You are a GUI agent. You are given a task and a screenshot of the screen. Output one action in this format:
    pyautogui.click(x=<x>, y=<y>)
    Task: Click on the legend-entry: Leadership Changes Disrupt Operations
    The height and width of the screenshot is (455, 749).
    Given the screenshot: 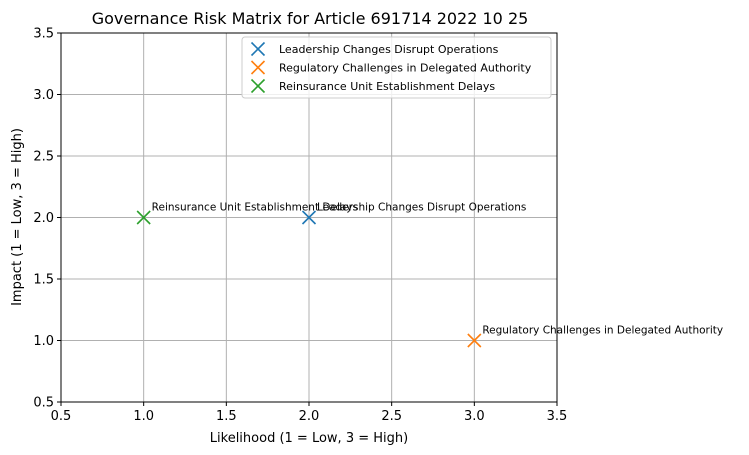 What is the action you would take?
    pyautogui.click(x=389, y=49)
    